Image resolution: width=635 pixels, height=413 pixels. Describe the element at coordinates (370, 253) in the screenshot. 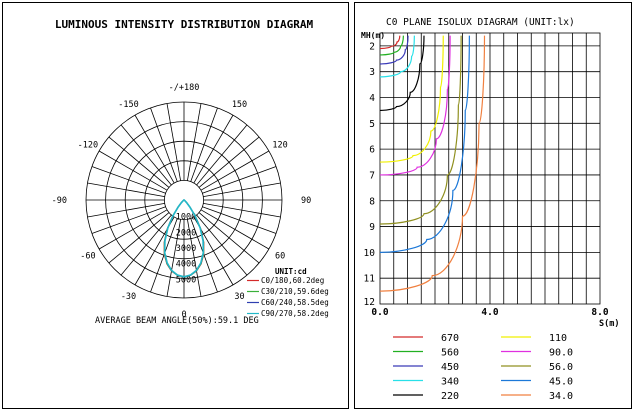

I see `y-tick-label: 10` at that location.